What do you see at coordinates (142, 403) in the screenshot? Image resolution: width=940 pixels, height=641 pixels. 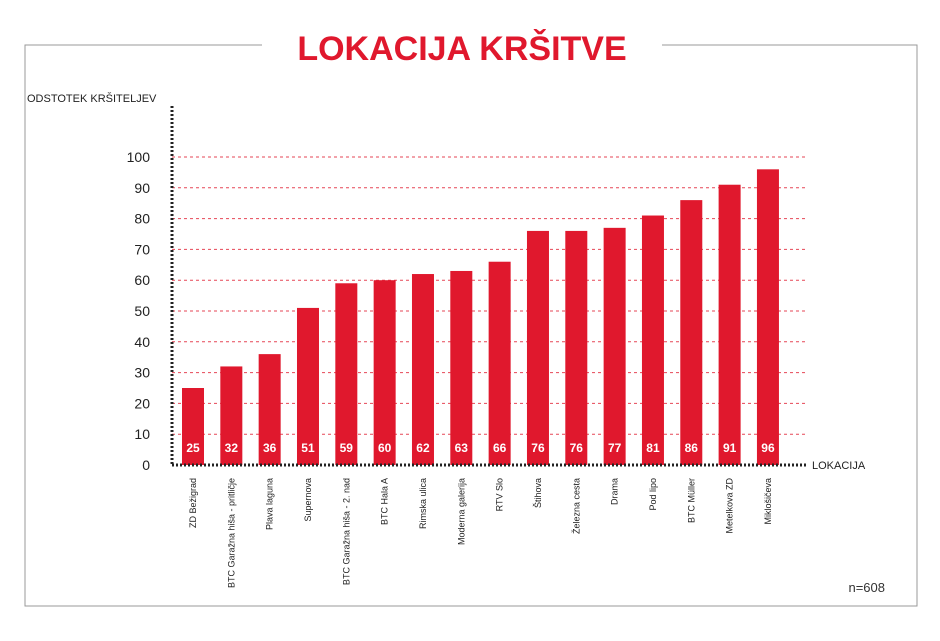 I see `y-tick-label: 20` at bounding box center [142, 403].